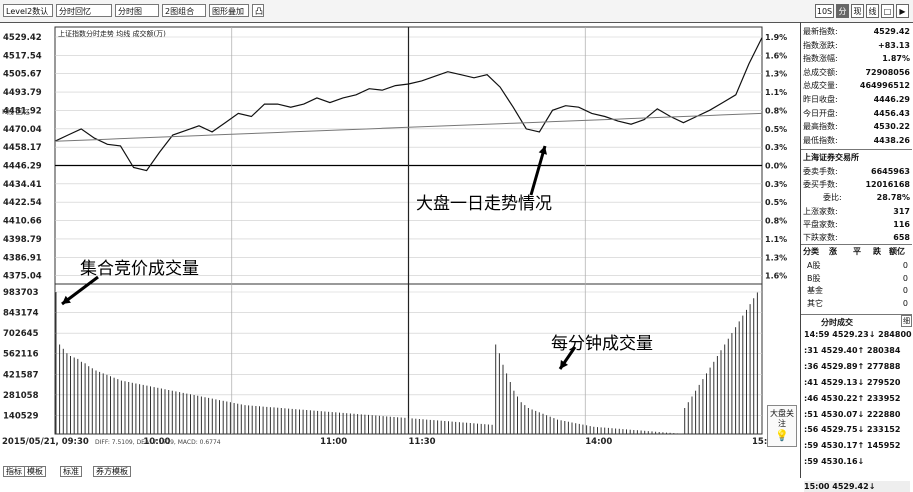 Image resolution: width=913 pixels, height=492 pixels. Describe the element at coordinates (824, 11) in the screenshot. I see `tab-10s: 10S` at that location.